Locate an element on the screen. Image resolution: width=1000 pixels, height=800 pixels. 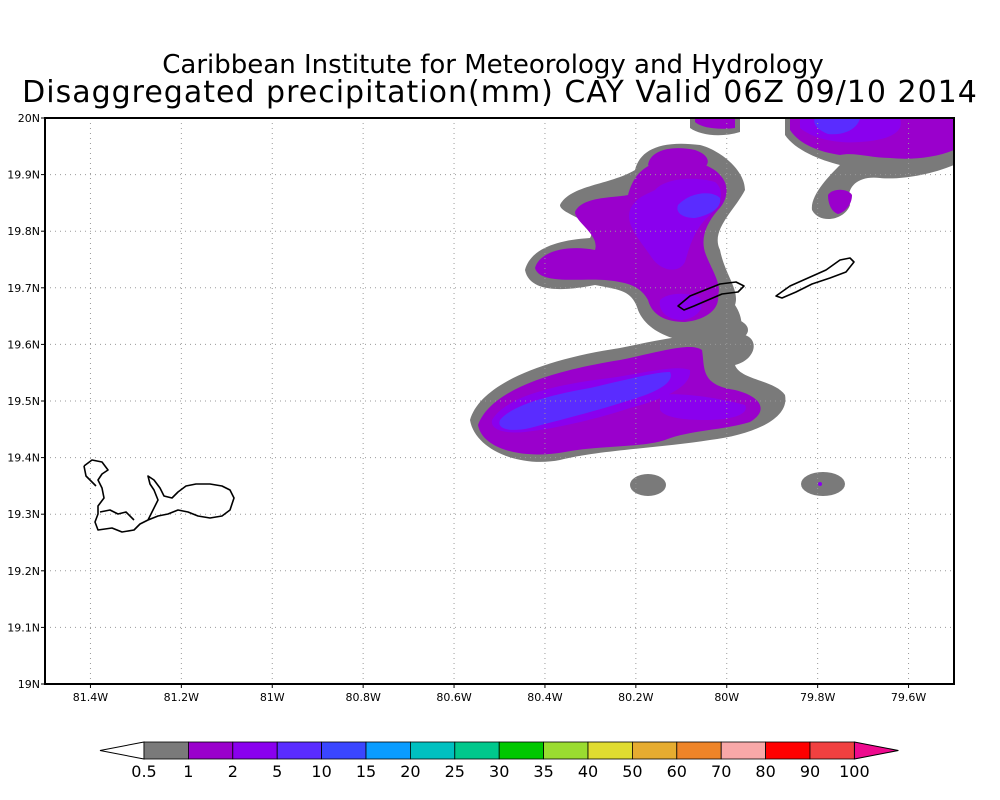
lat-tick-label: 19.2N is located at coordinates (23, 571).